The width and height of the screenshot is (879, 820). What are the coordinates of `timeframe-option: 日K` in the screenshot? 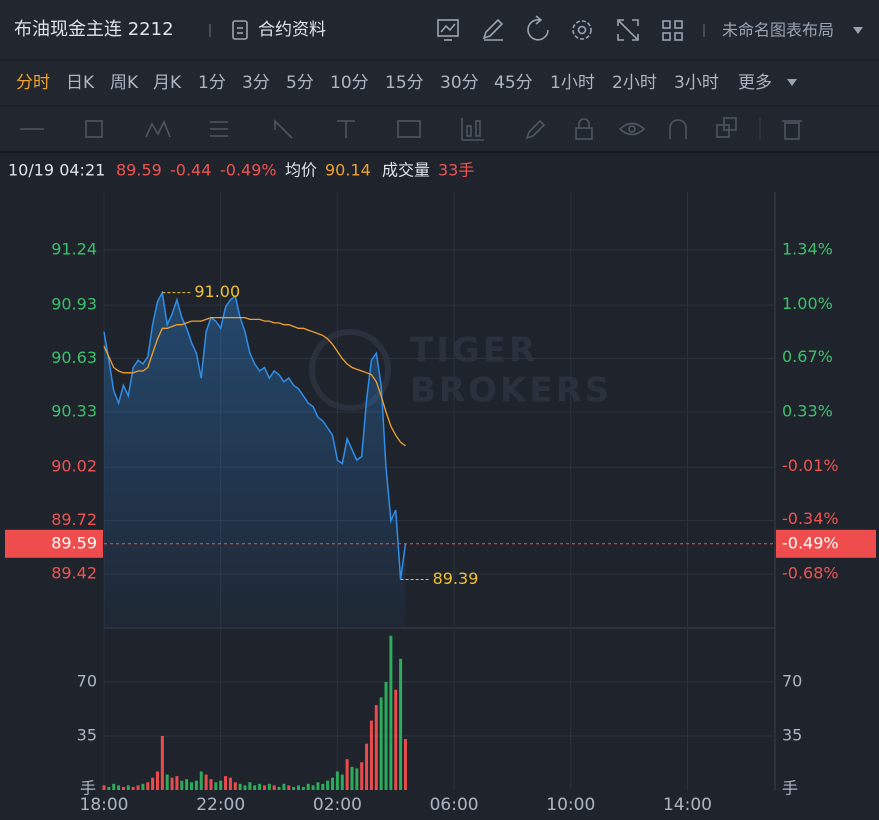 It's located at (80, 83).